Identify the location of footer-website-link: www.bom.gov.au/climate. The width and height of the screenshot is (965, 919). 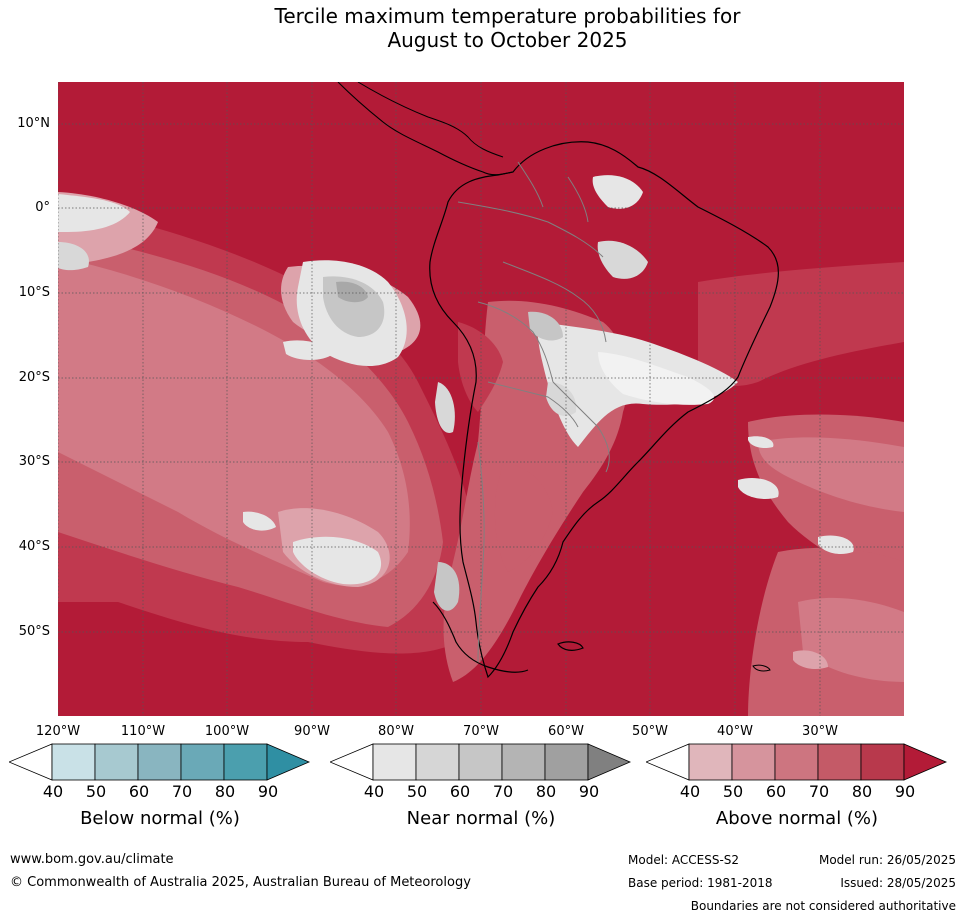
(92, 859).